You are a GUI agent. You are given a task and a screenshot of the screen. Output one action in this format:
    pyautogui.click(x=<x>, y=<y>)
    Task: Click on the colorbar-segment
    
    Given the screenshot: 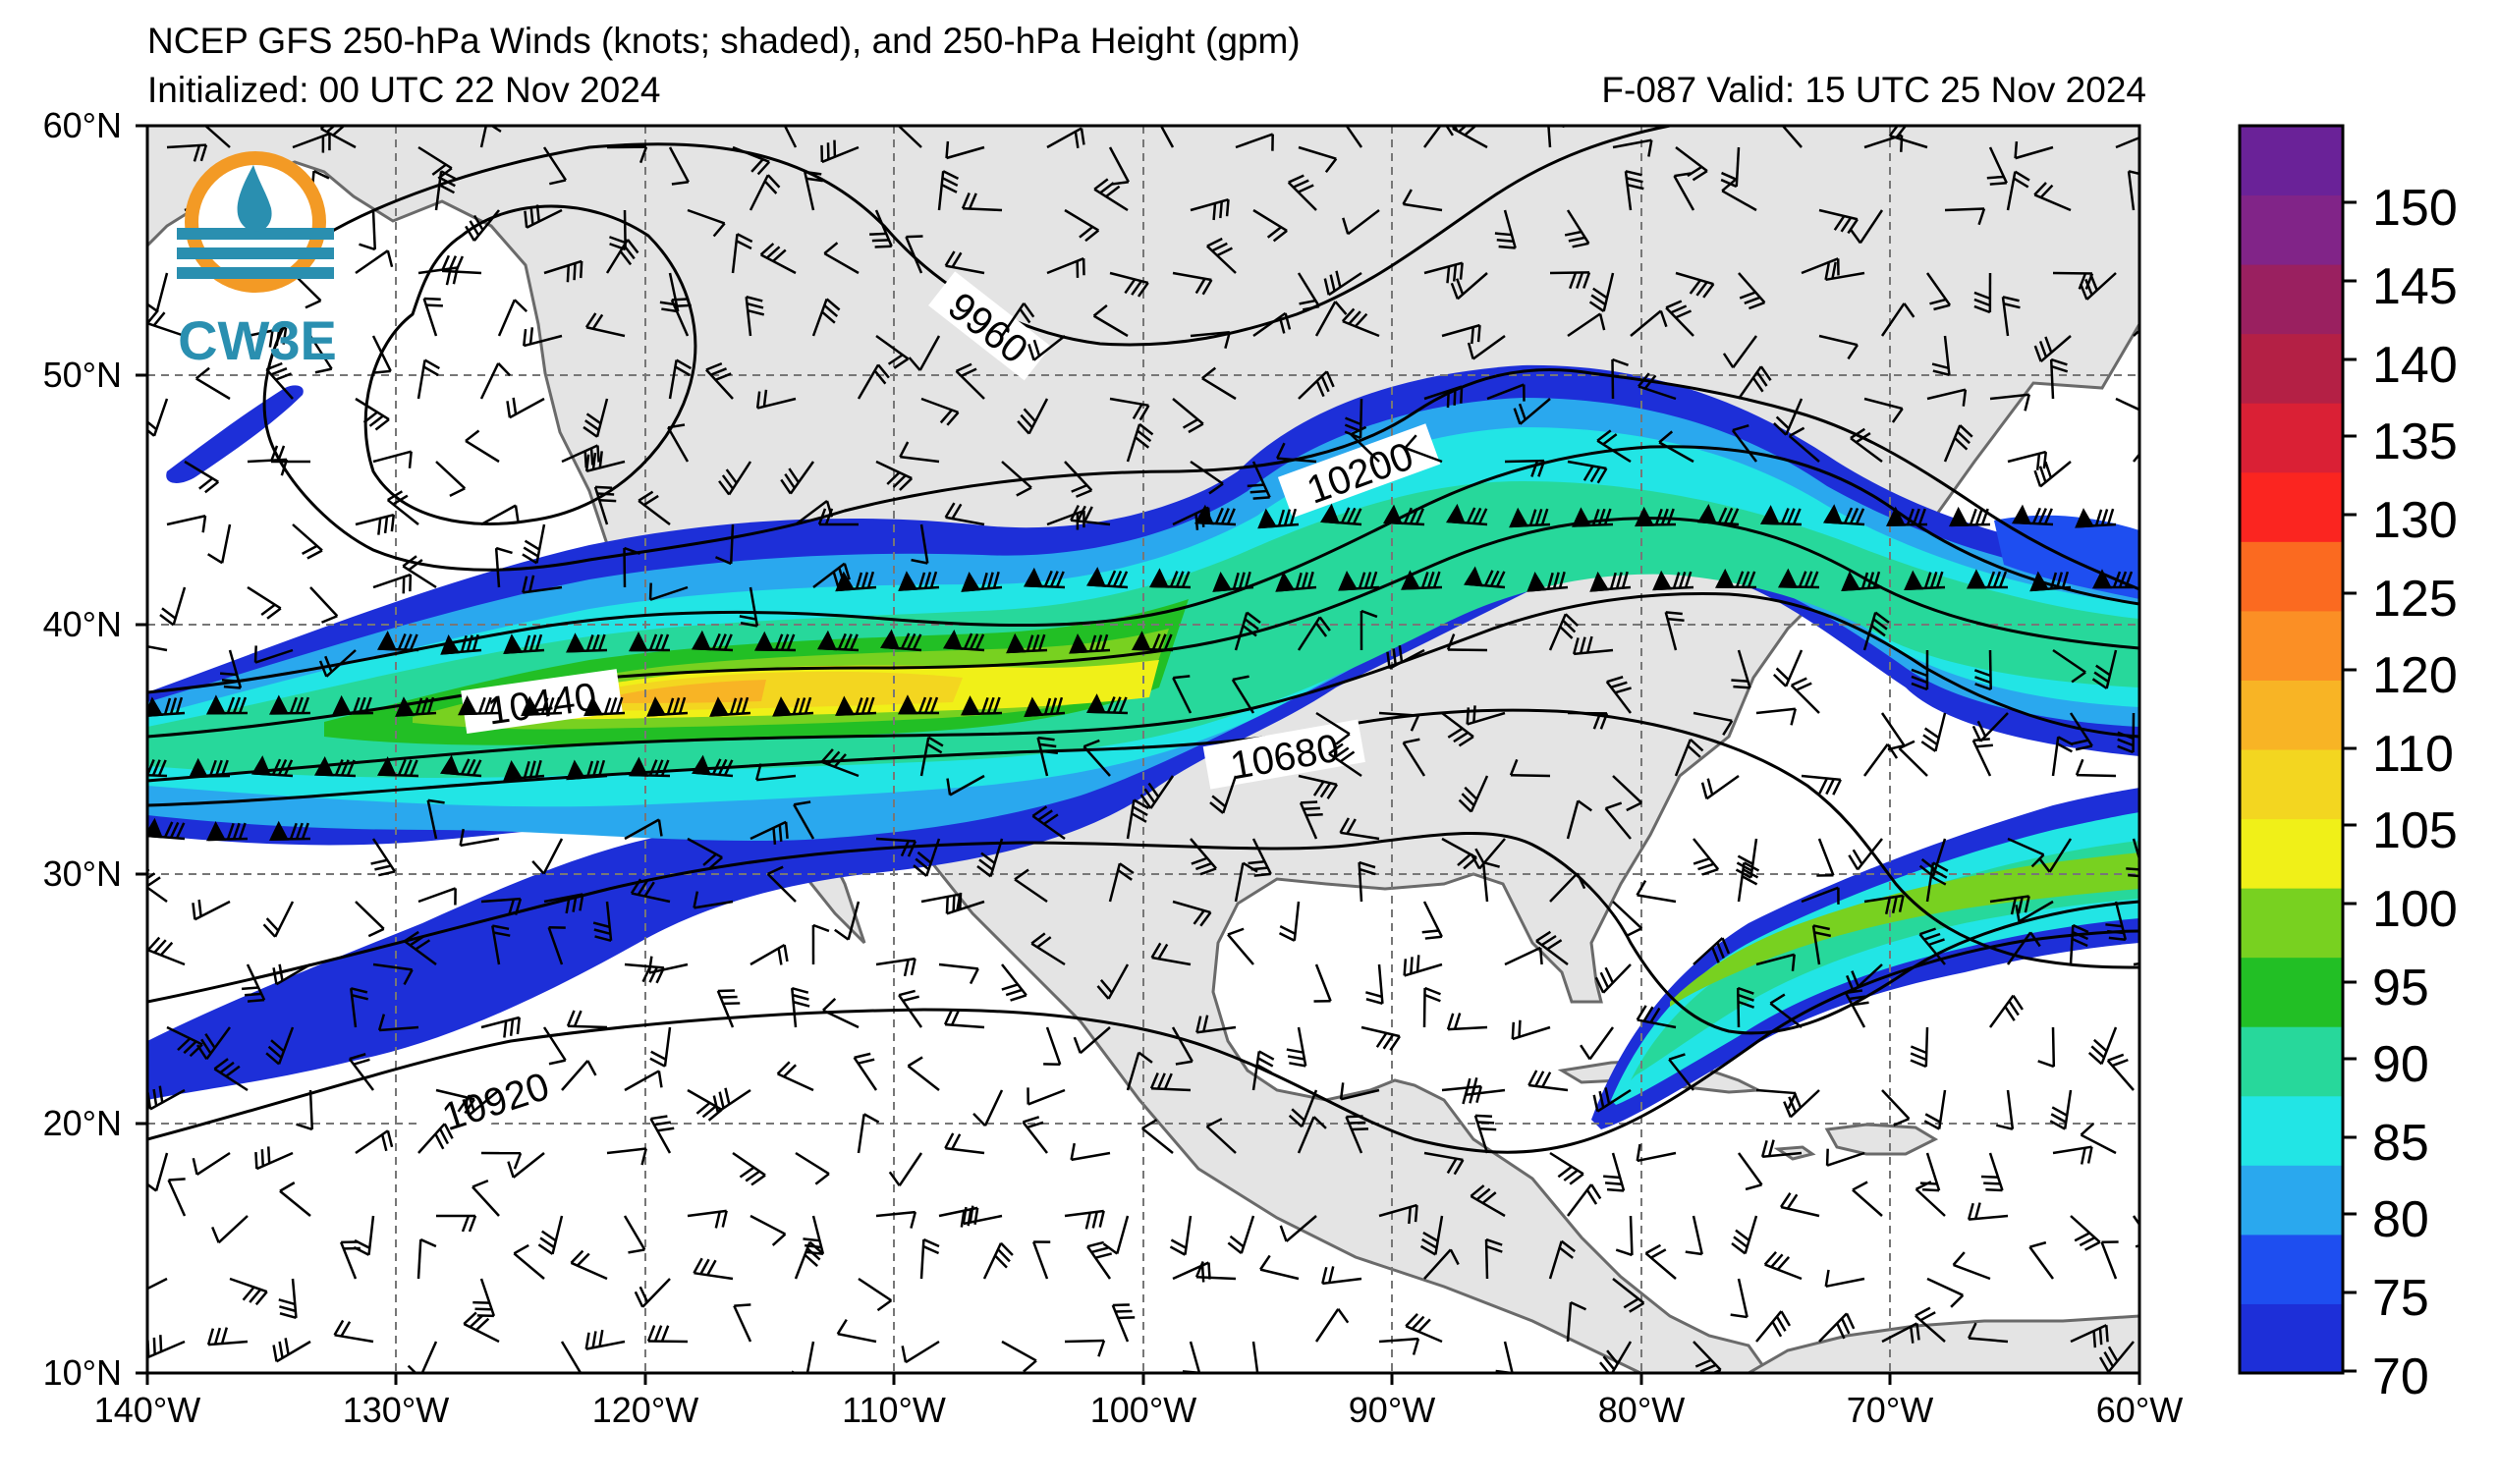 What is the action you would take?
    pyautogui.click(x=2291, y=1200)
    